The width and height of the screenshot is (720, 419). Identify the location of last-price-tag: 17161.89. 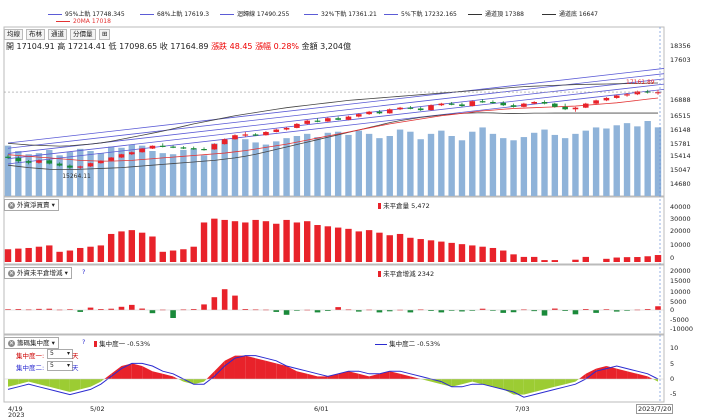
(640, 82).